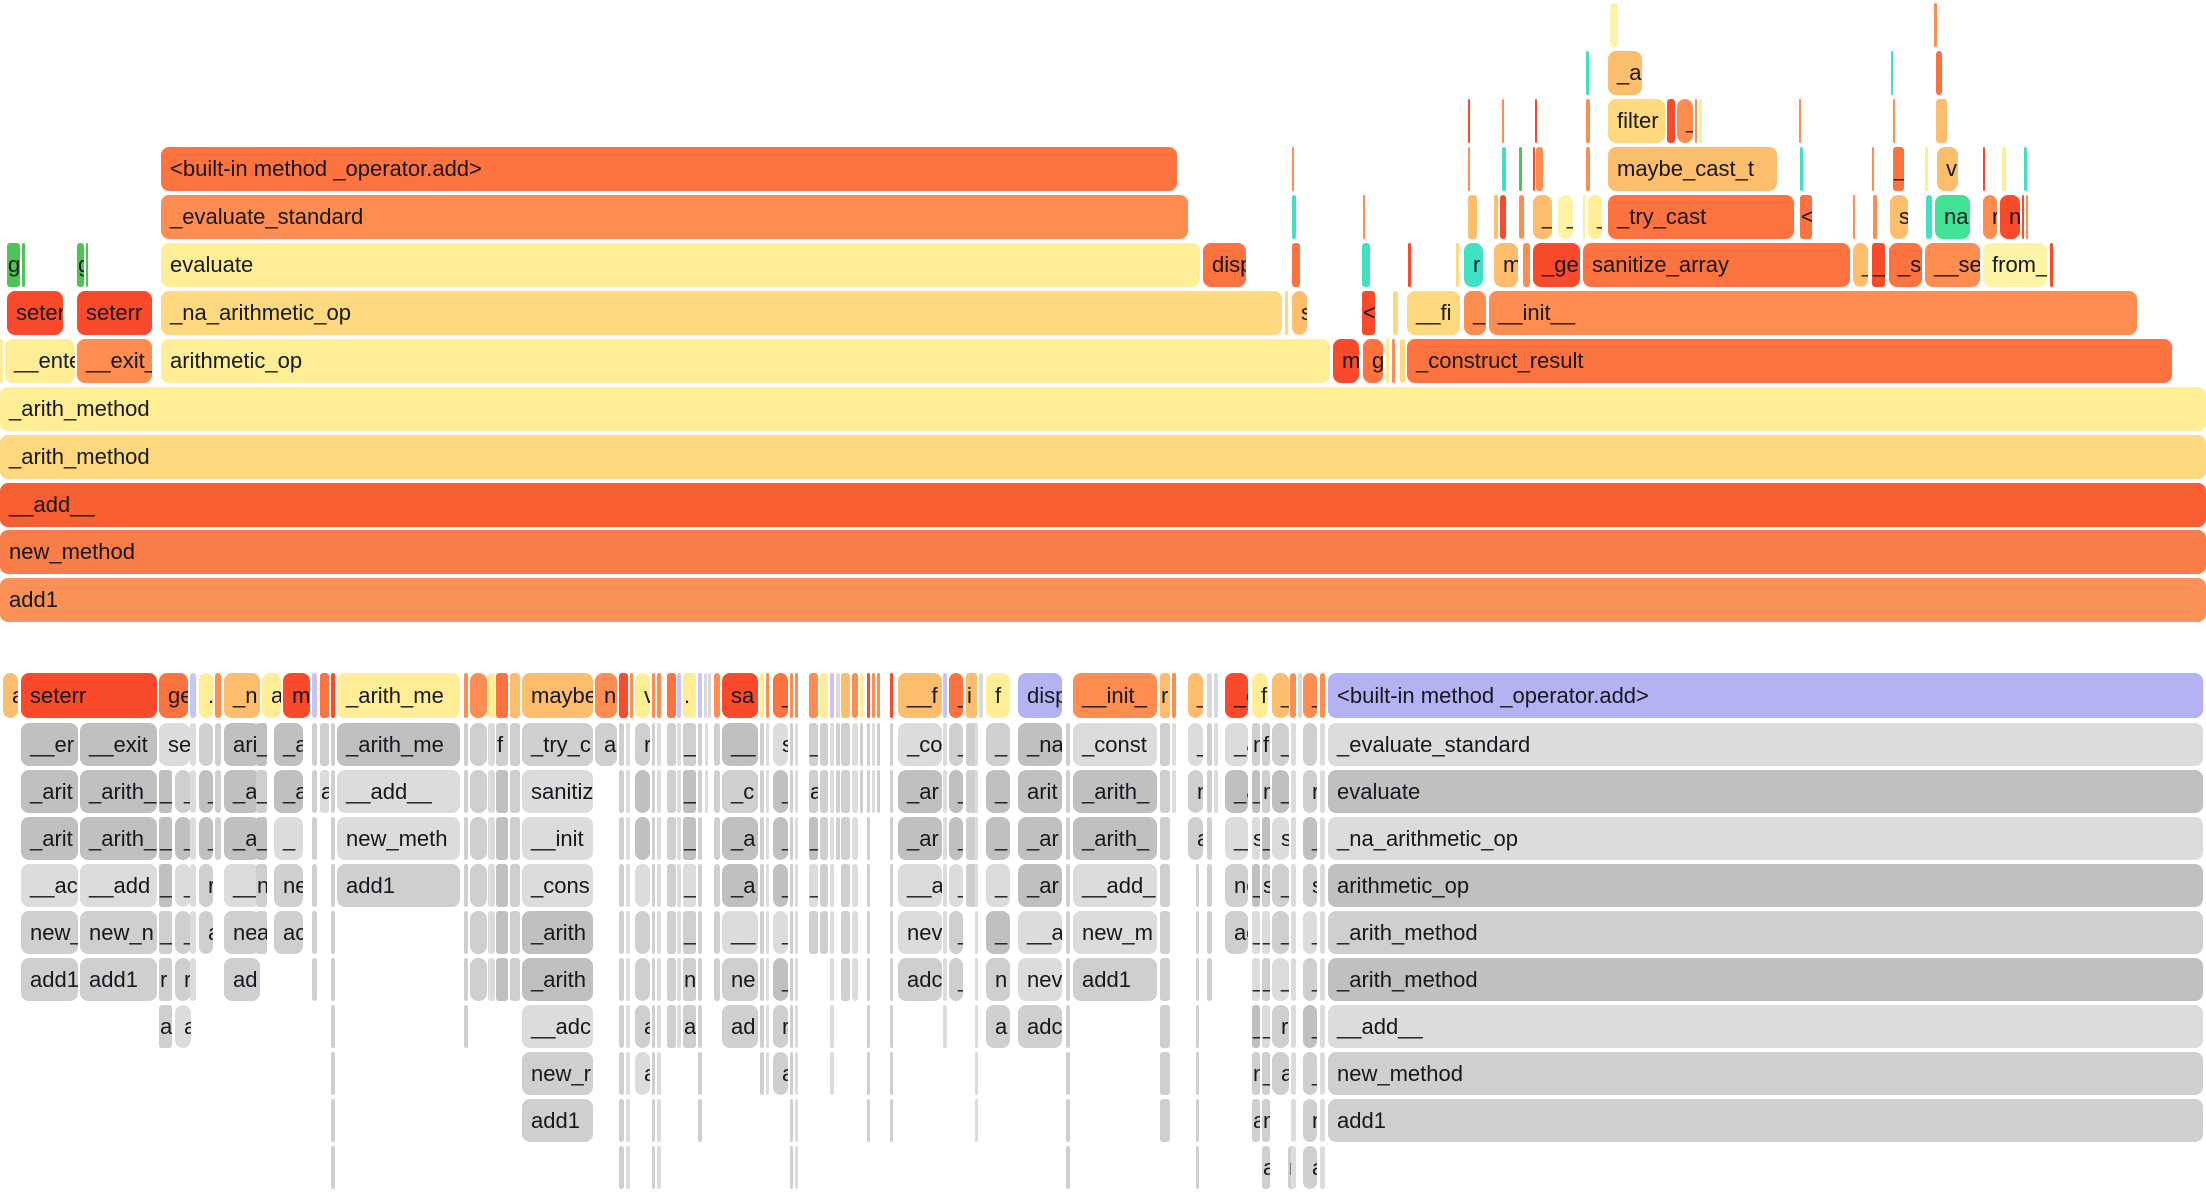  I want to click on frame-box: m, so click(1506, 265).